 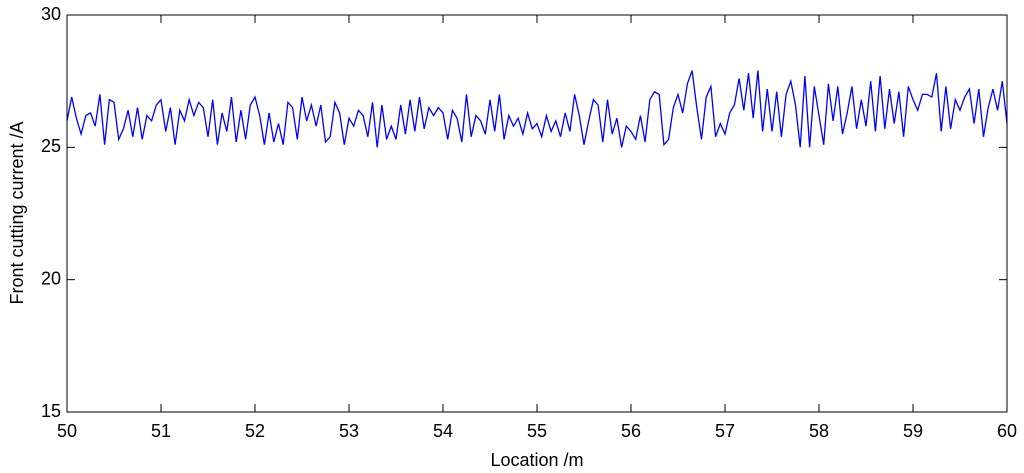 I want to click on x-tick-label: 58, so click(x=819, y=431).